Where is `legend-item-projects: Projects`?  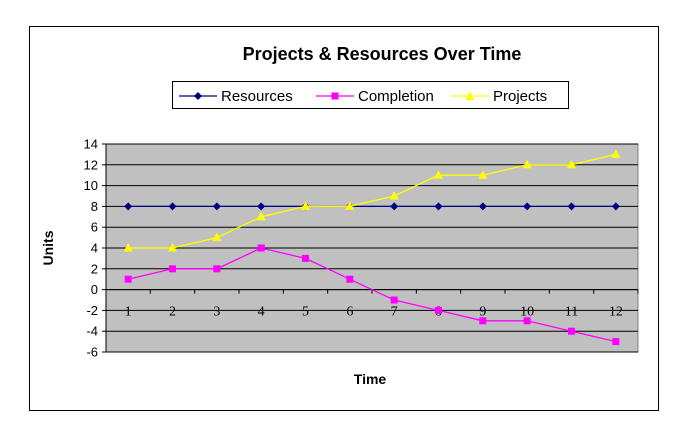
legend-item-projects: Projects is located at coordinates (499, 96).